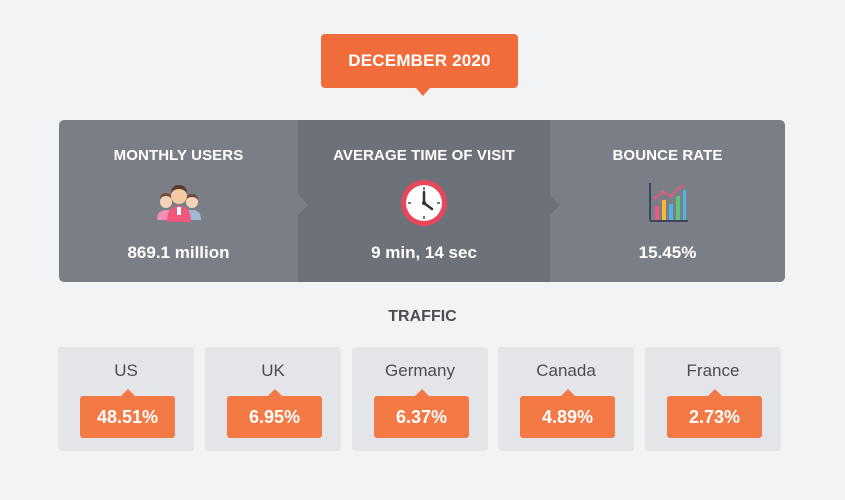  I want to click on stat-label: MONTHLY USERS, so click(178, 155).